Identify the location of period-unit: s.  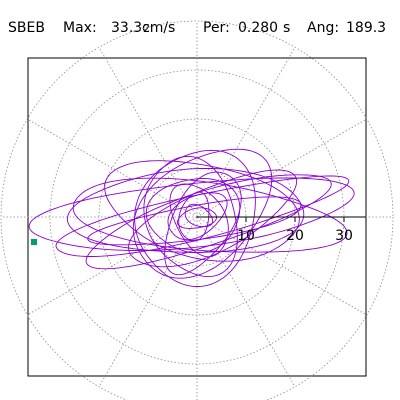
(287, 28).